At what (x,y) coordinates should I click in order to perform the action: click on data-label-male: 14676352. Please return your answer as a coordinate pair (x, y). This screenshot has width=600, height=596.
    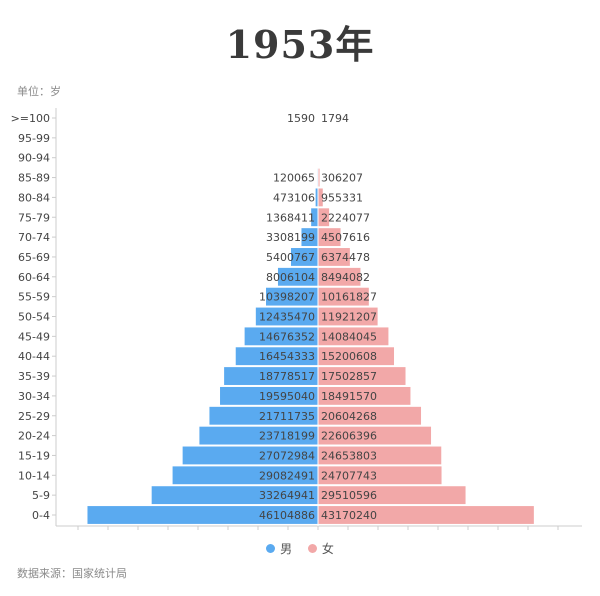
    Looking at the image, I should click on (287, 336).